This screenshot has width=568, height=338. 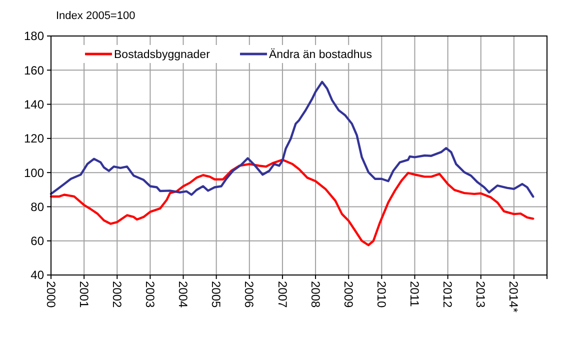 What do you see at coordinates (37, 275) in the screenshot?
I see `y-tick-label: 40` at bounding box center [37, 275].